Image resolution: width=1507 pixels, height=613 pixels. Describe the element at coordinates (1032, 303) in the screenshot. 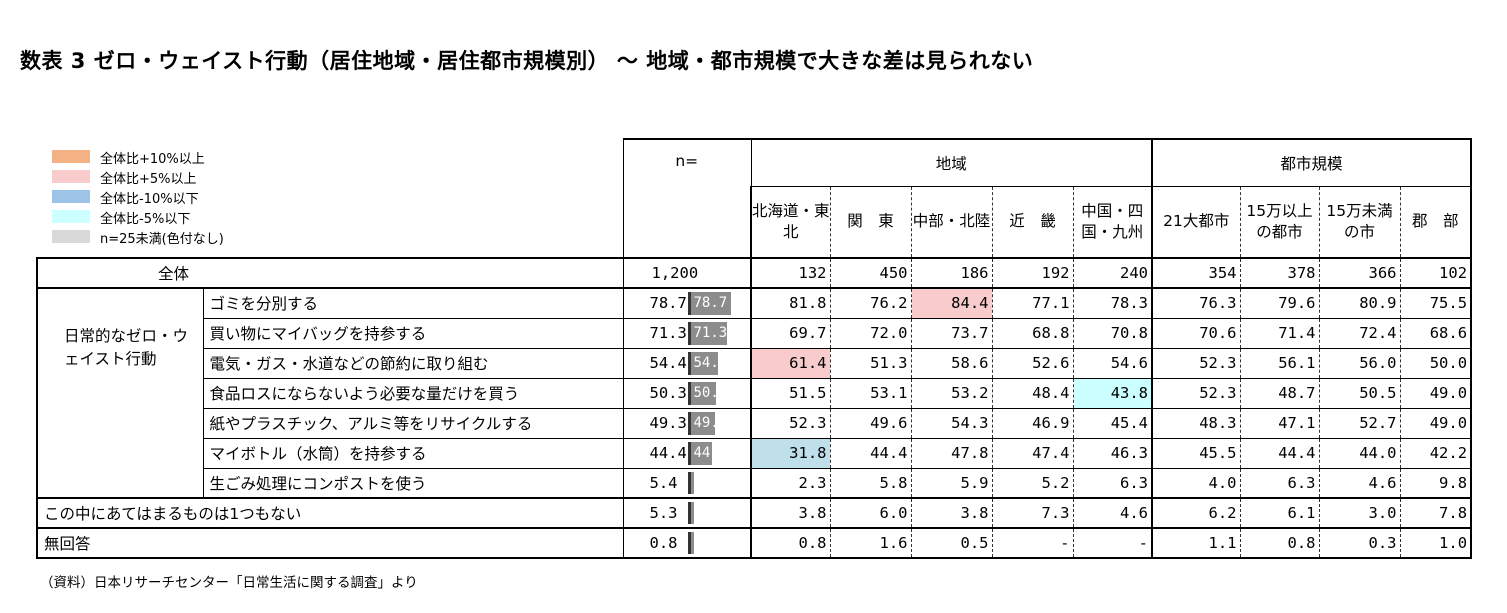

I see `value-cell: 77.1` at that location.